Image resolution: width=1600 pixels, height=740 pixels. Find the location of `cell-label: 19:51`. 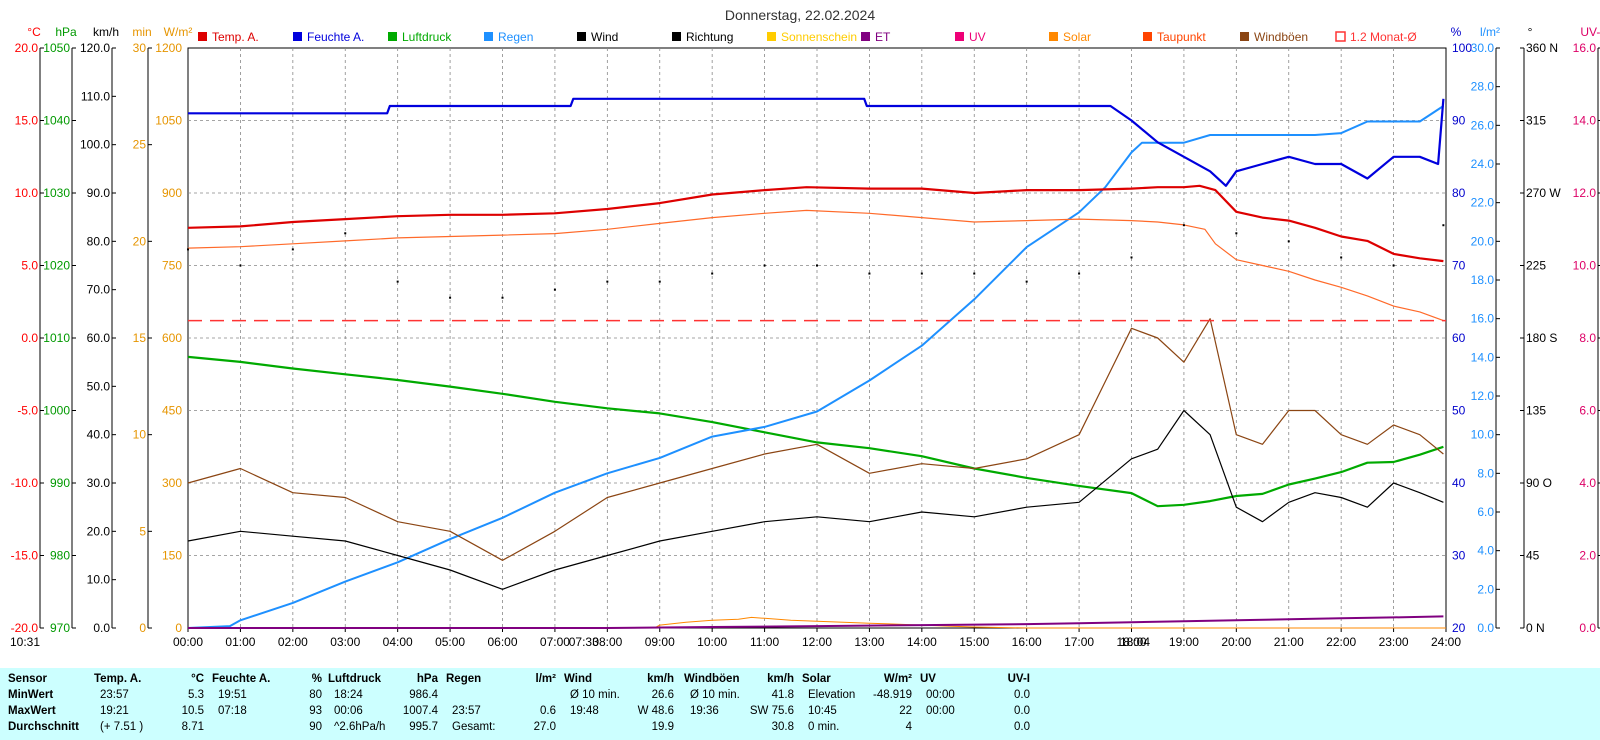

cell-label: 19:51 is located at coordinates (232, 695).